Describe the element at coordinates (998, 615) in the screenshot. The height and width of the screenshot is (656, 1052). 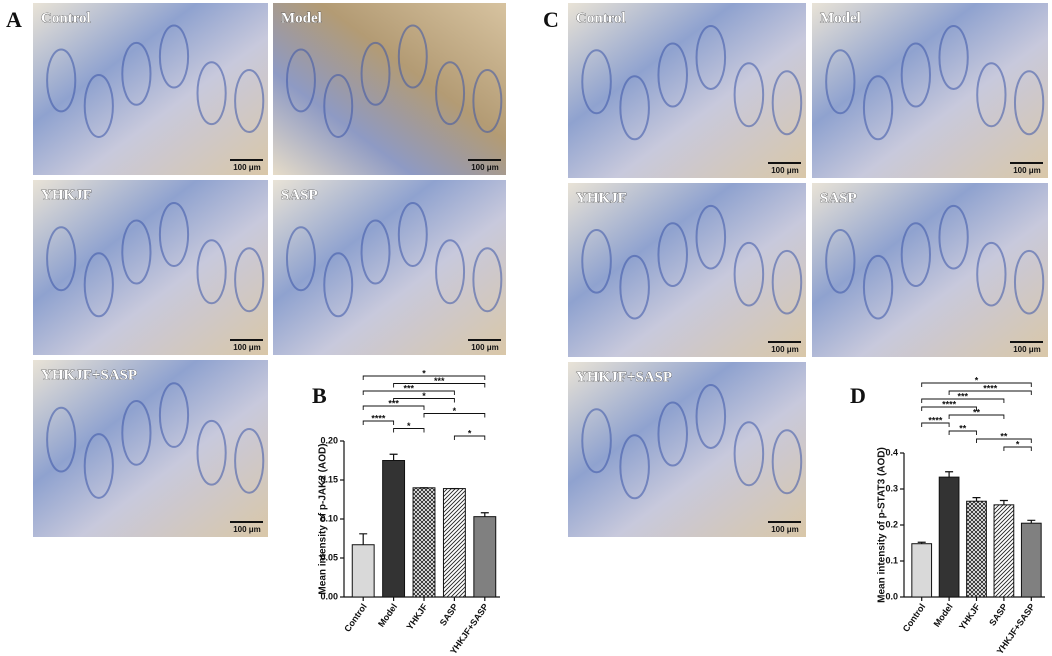
I see `x-tick-label: SASP` at that location.